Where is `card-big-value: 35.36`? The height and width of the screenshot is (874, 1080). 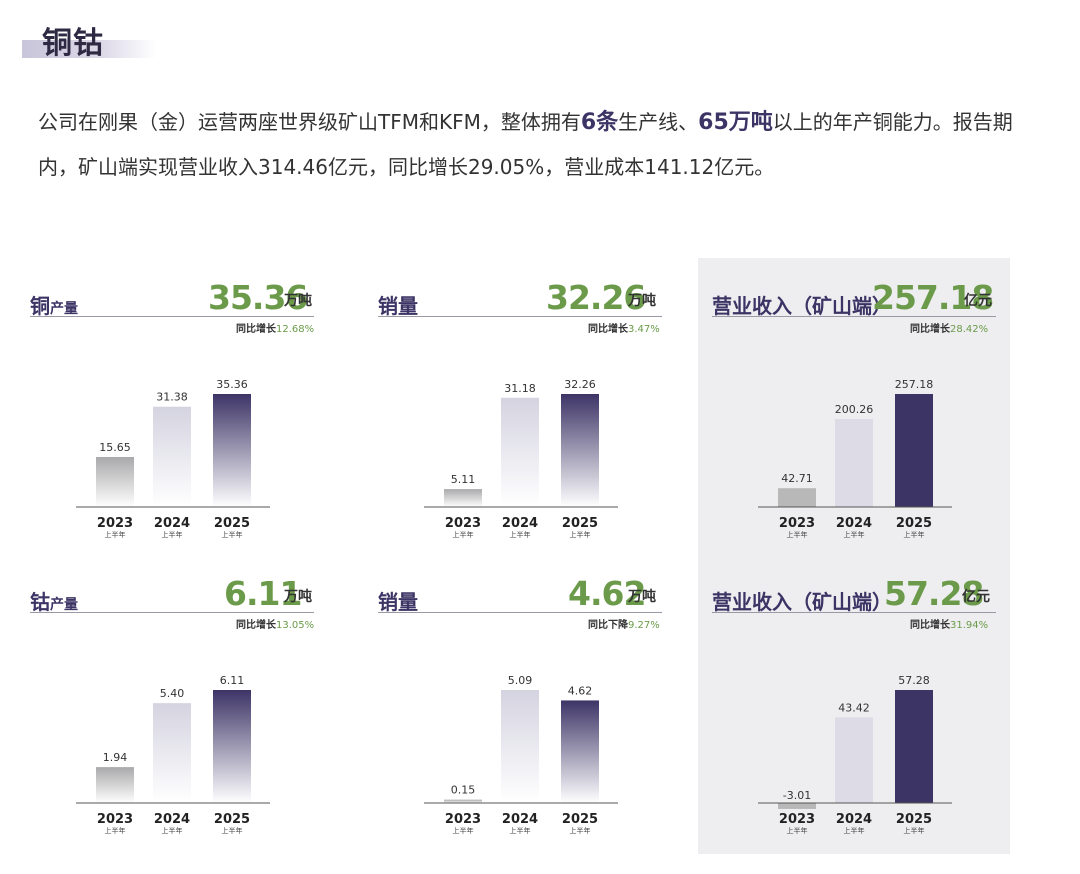 card-big-value: 35.36 is located at coordinates (258, 297).